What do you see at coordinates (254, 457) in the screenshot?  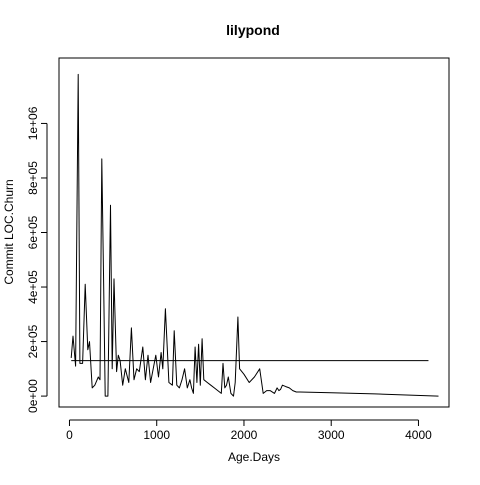 I see `x-axis-label: Age.Days` at bounding box center [254, 457].